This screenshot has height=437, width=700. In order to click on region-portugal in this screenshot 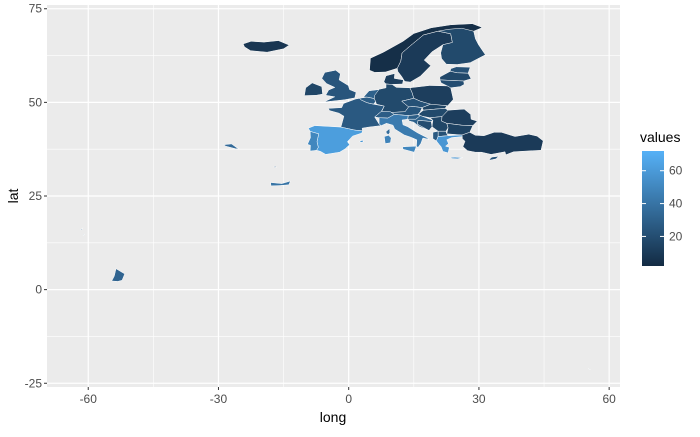, I will do `click(313, 141)`.